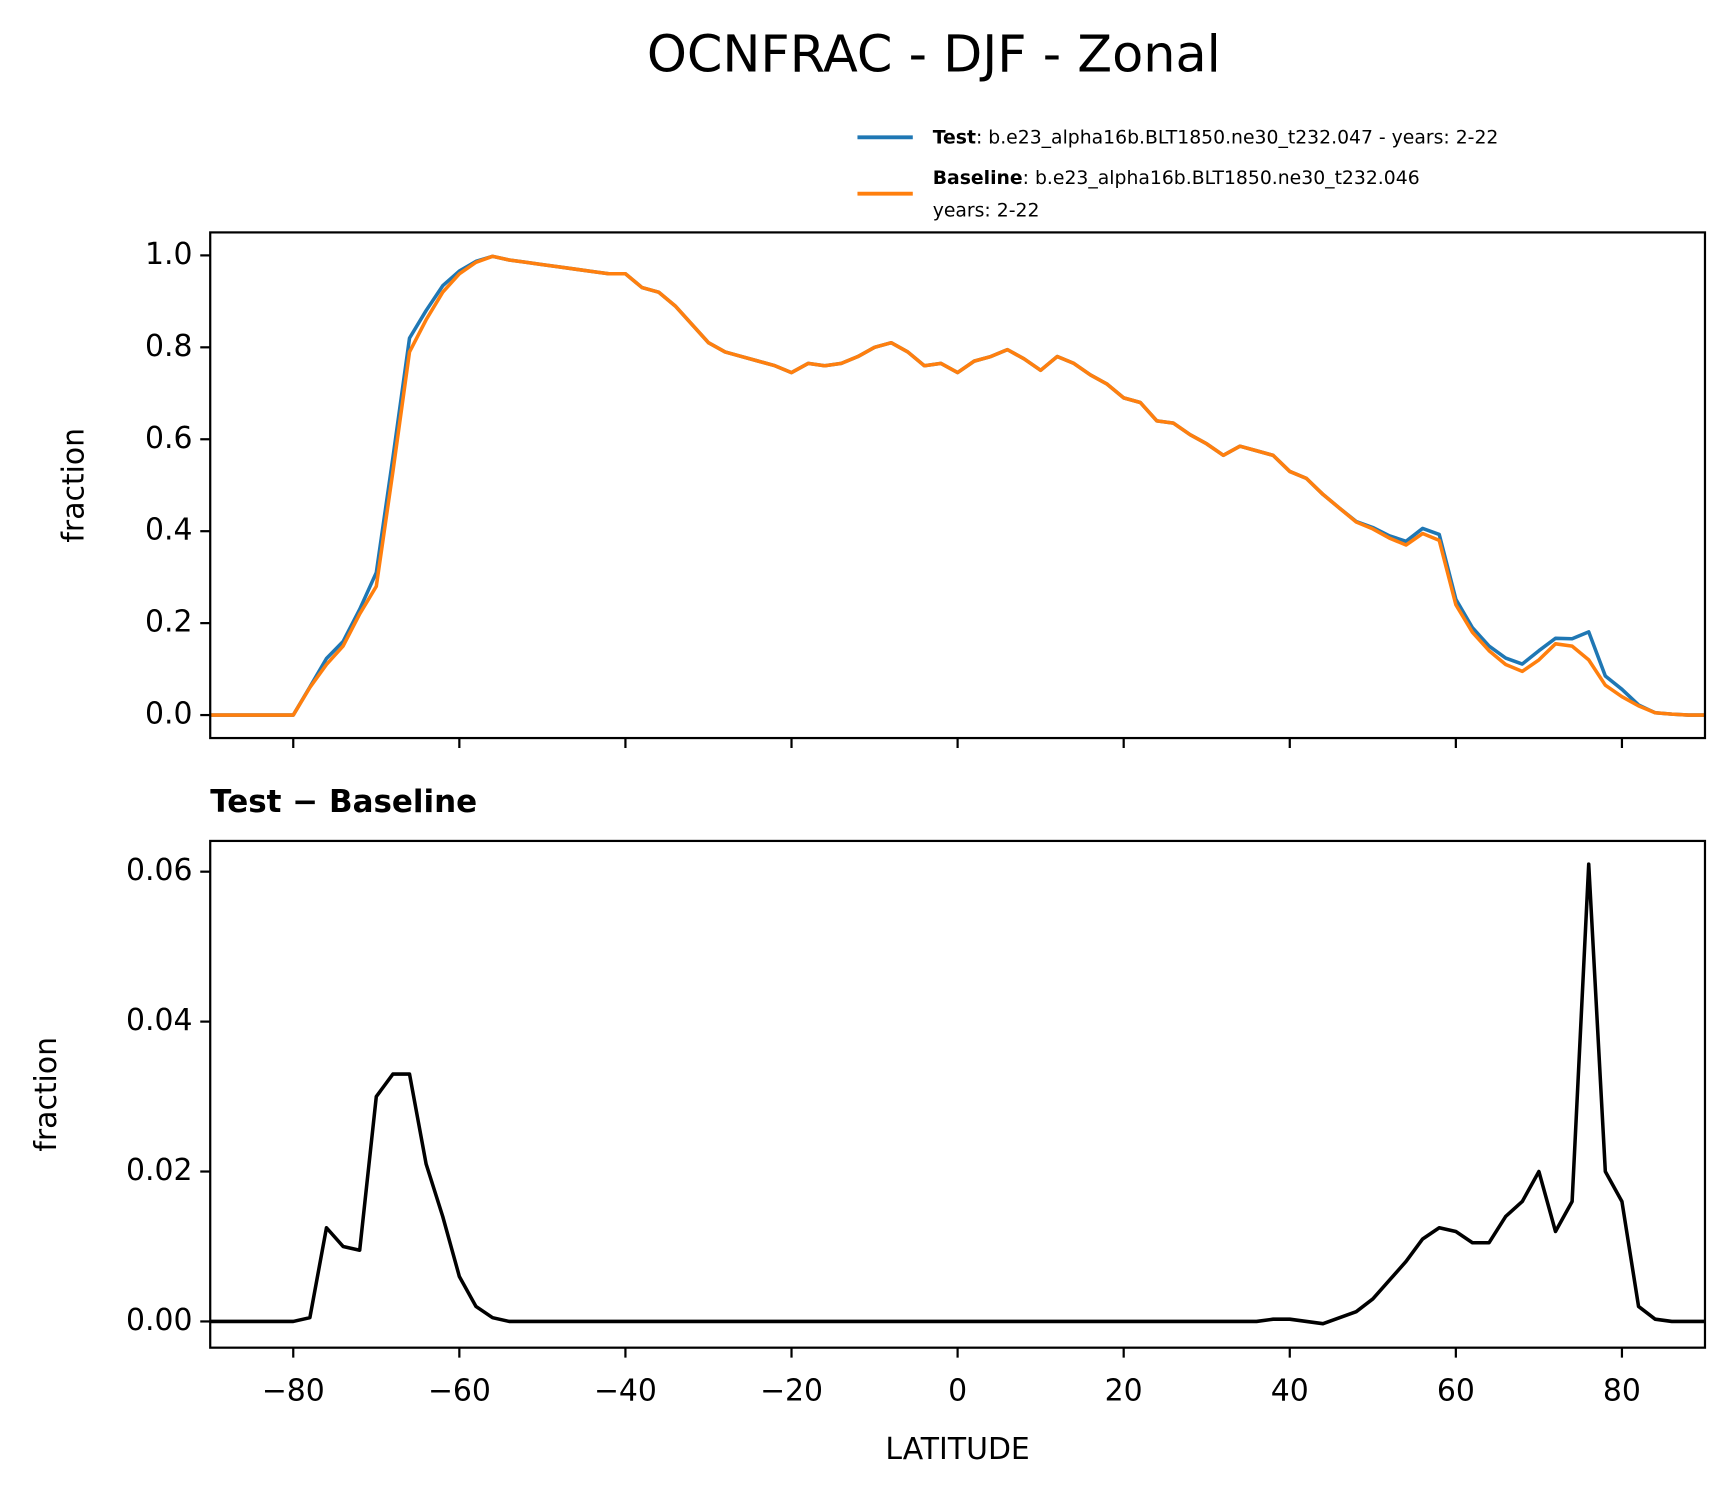 This screenshot has width=1726, height=1496. What do you see at coordinates (986, 210) in the screenshot?
I see `legend-description: years: 2-22` at bounding box center [986, 210].